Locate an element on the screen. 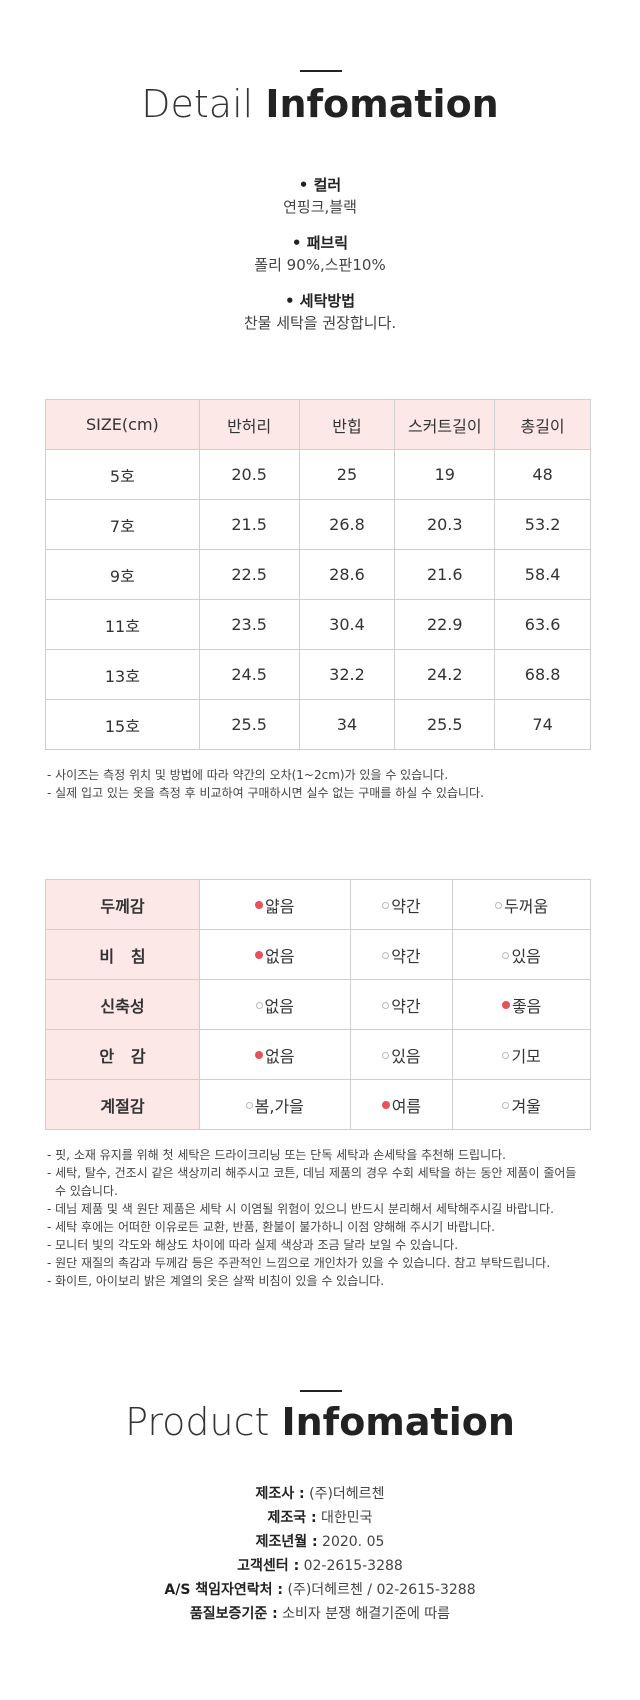 The height and width of the screenshot is (1700, 640). product-row-key: 제조국 : is located at coordinates (292, 1518).